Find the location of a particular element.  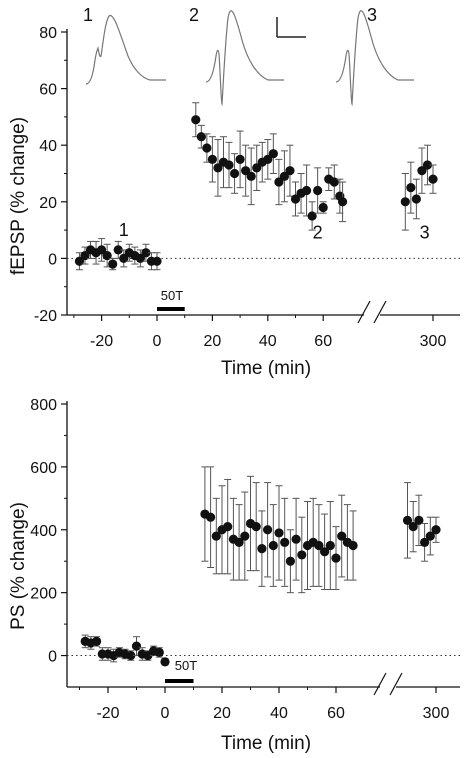

fepsp-y-tick-label: 60 is located at coordinates (48, 90).